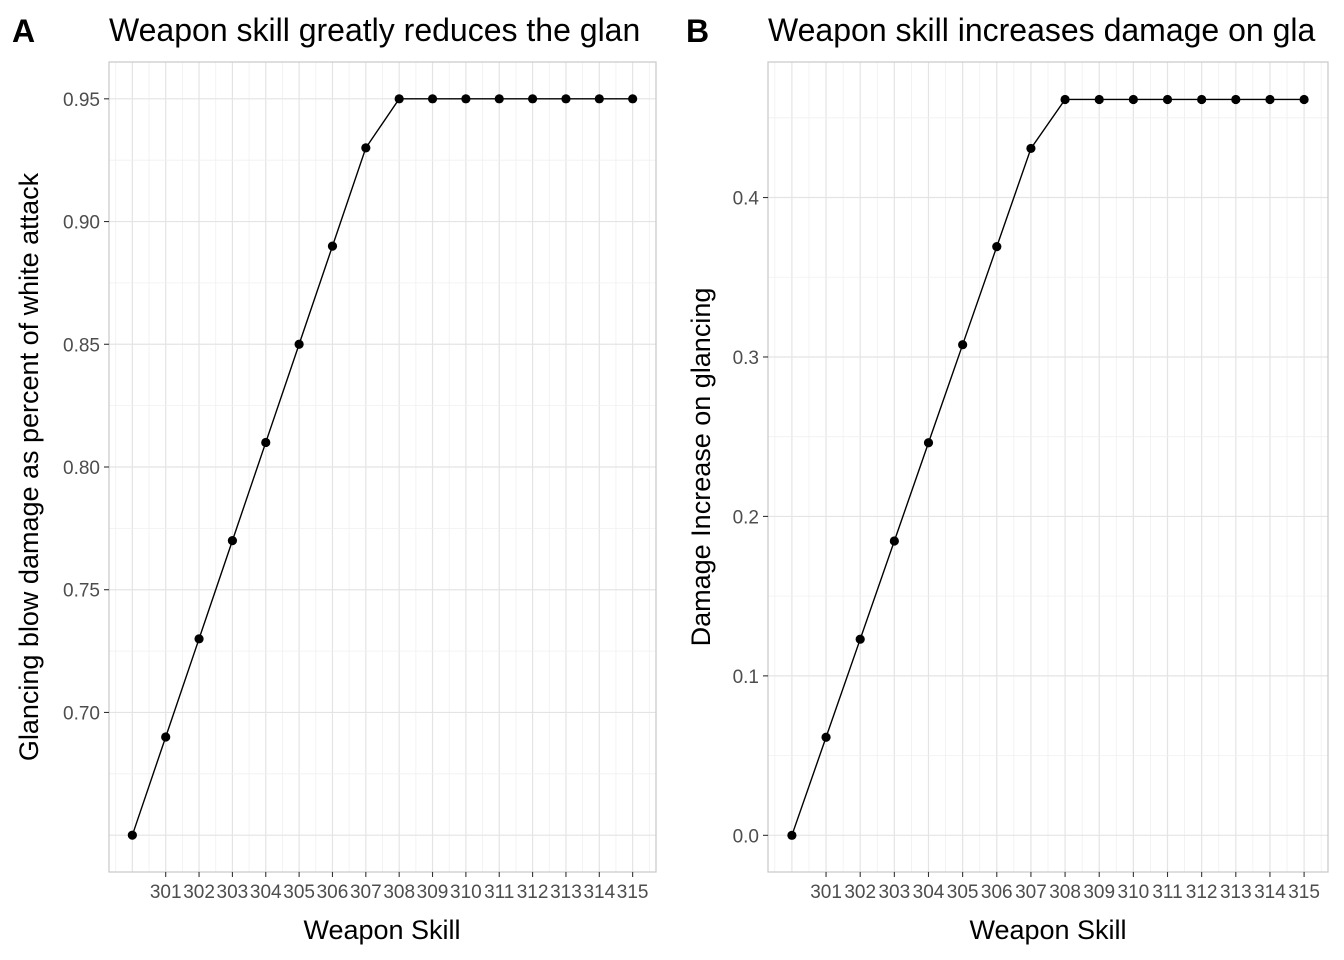  Describe the element at coordinates (1041, 30) in the screenshot. I see `chart-title: Weapon skill increases damage on gla` at that location.